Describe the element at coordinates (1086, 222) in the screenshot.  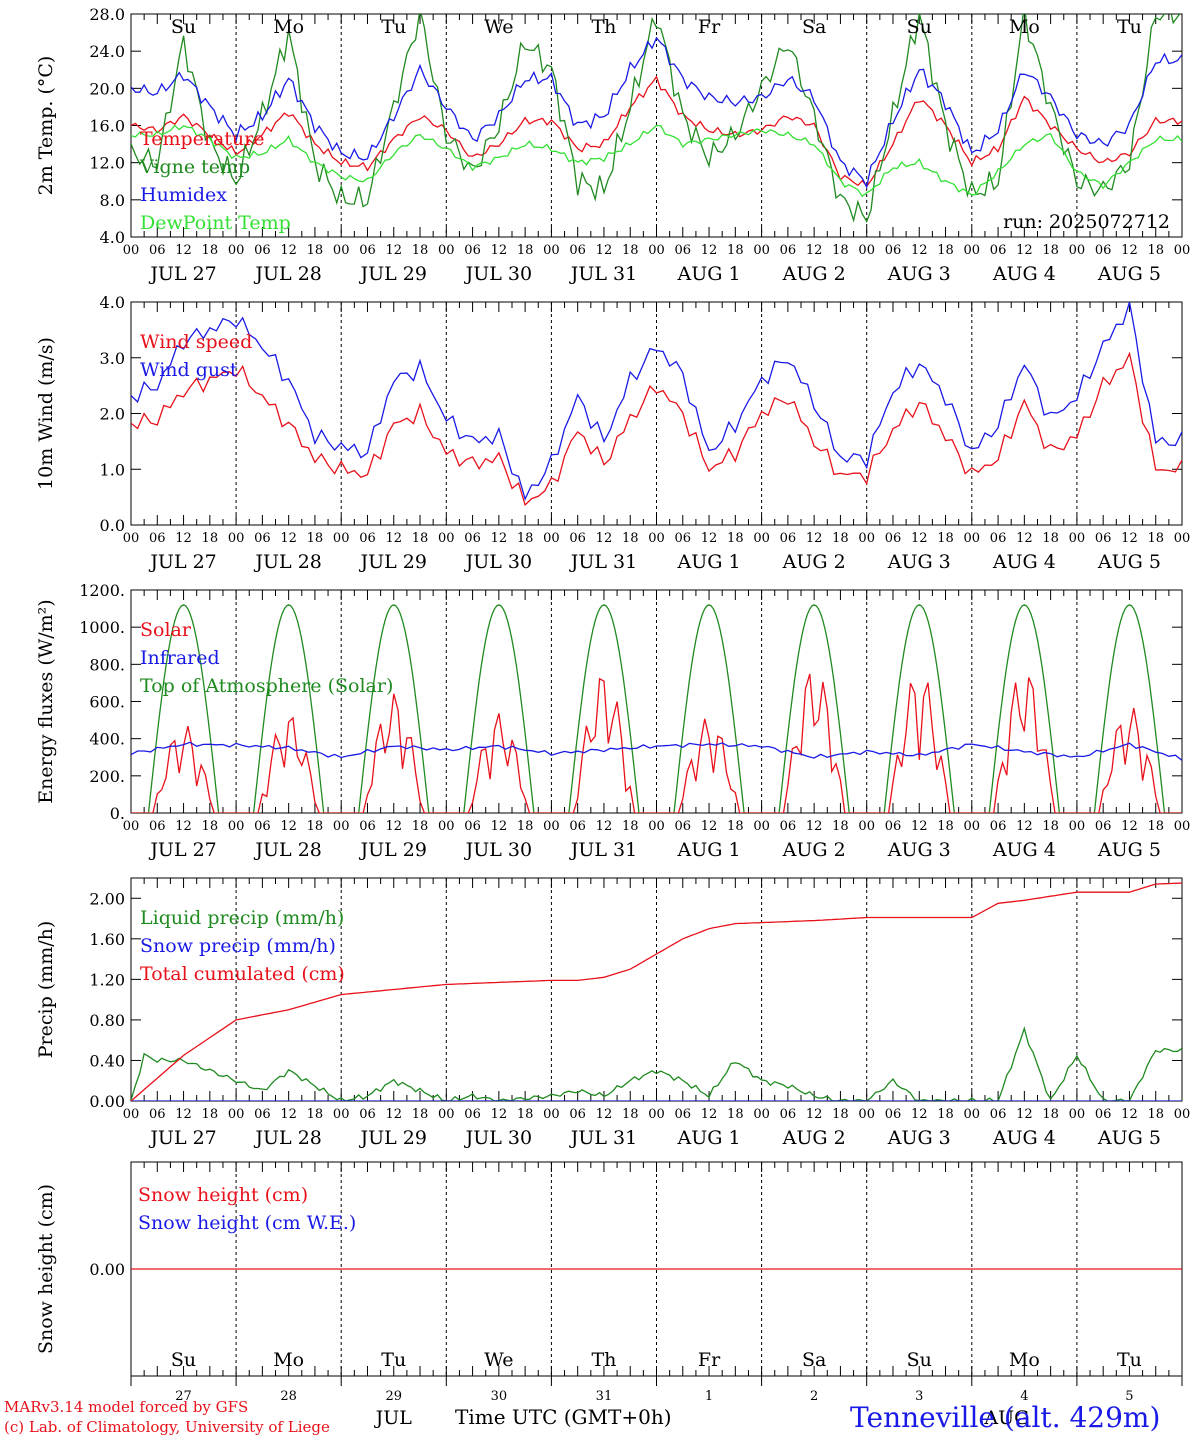
I see `run-label: run: 2025072712` at that location.